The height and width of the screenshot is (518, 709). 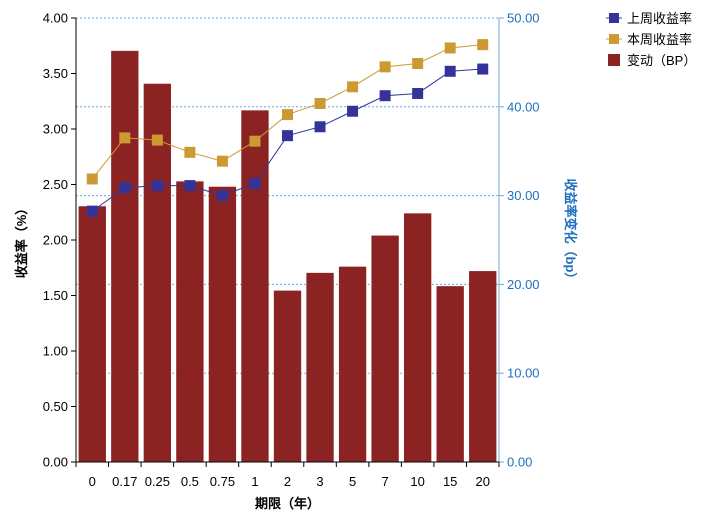 What do you see at coordinates (55, 462) in the screenshot?
I see `left-tick-label: 0.00` at bounding box center [55, 462].